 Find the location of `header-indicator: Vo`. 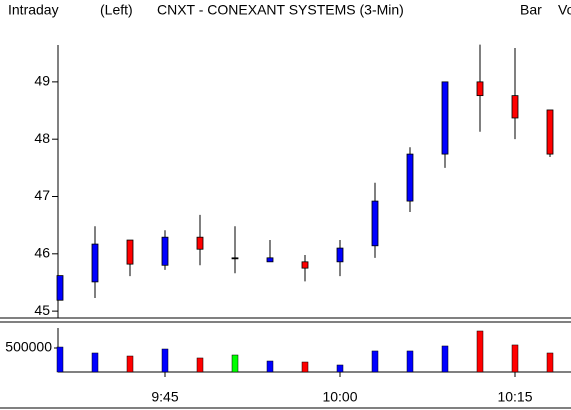

header-indicator: Vo is located at coordinates (564, 10).